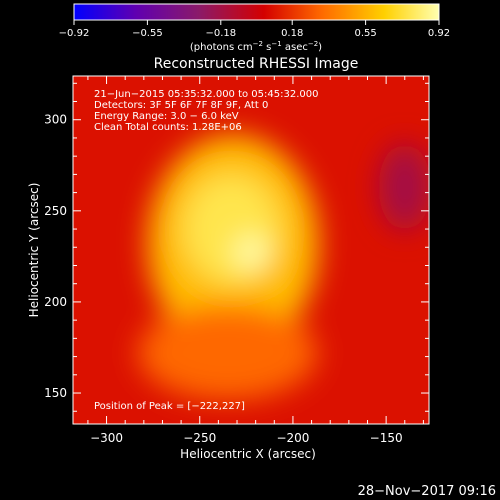 The height and width of the screenshot is (500, 500). What do you see at coordinates (168, 127) in the screenshot?
I see `annotation-line: Clean Total counts: 1.28E+06` at bounding box center [168, 127].